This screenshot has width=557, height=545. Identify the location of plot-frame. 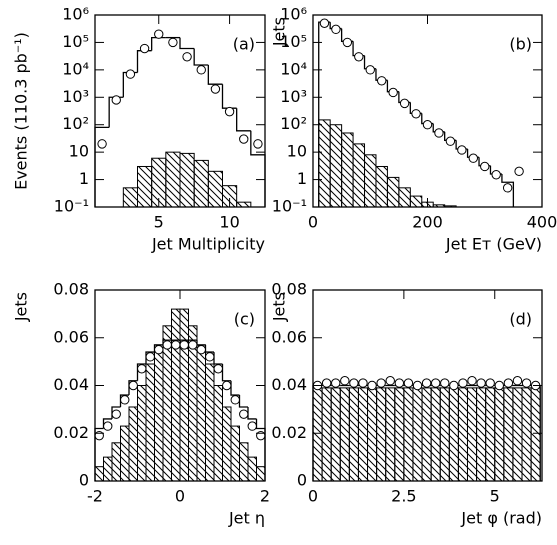
(180, 111).